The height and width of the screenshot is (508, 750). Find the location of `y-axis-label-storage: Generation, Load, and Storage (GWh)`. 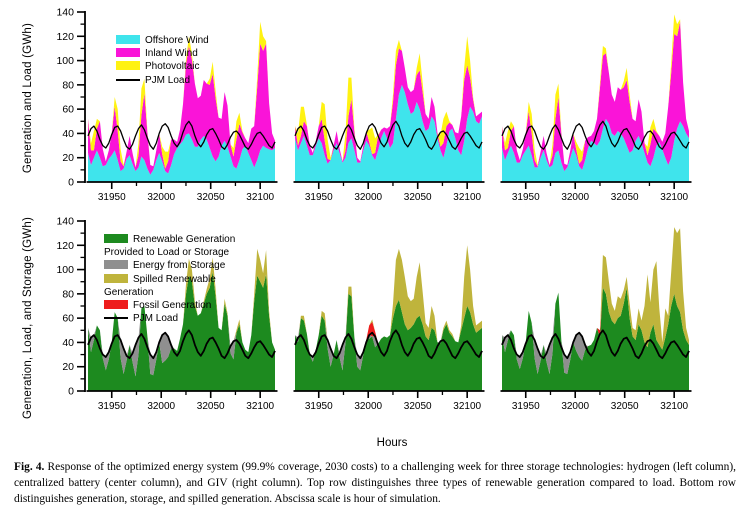

y-axis-label-storage: Generation, Load, and Storage (GWh) is located at coordinates (28, 328).